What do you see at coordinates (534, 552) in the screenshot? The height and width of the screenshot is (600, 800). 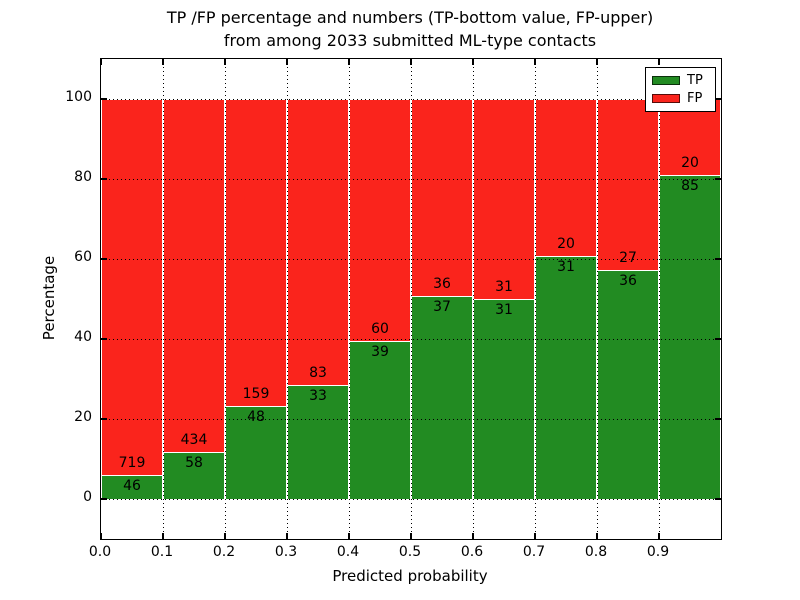 I see `x-tick-label: 0.7` at bounding box center [534, 552].